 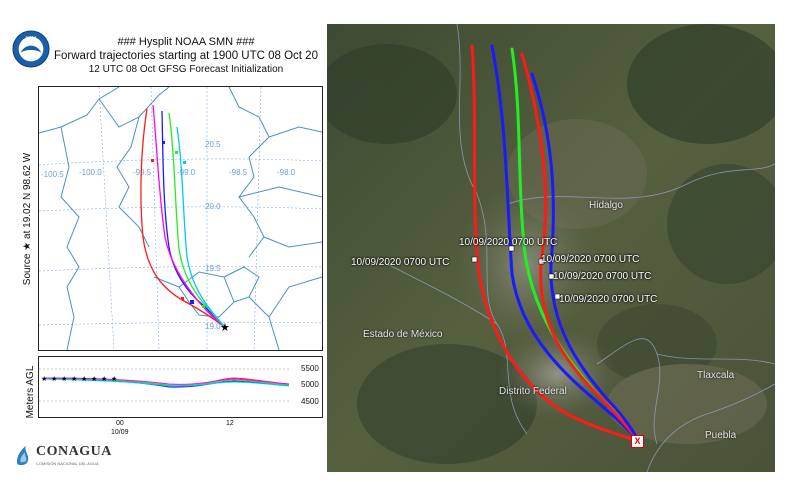 What do you see at coordinates (186, 172) in the screenshot?
I see `lon-tick-label: -99.0` at bounding box center [186, 172].